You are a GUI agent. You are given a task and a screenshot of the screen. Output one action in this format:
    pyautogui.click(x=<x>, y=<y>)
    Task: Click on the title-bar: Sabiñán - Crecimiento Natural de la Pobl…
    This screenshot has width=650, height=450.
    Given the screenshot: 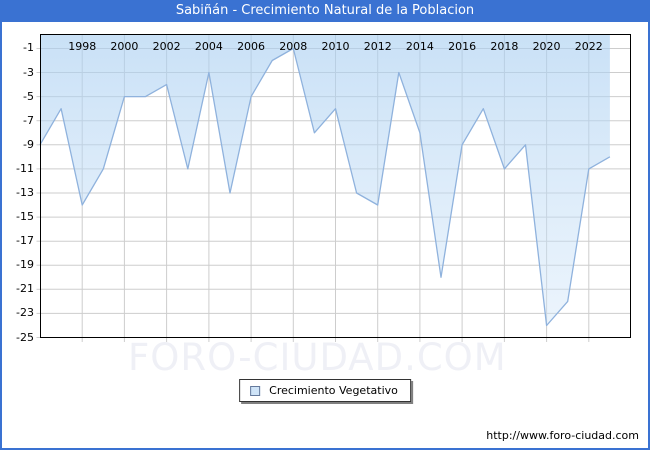 What is the action you would take?
    pyautogui.click(x=325, y=12)
    